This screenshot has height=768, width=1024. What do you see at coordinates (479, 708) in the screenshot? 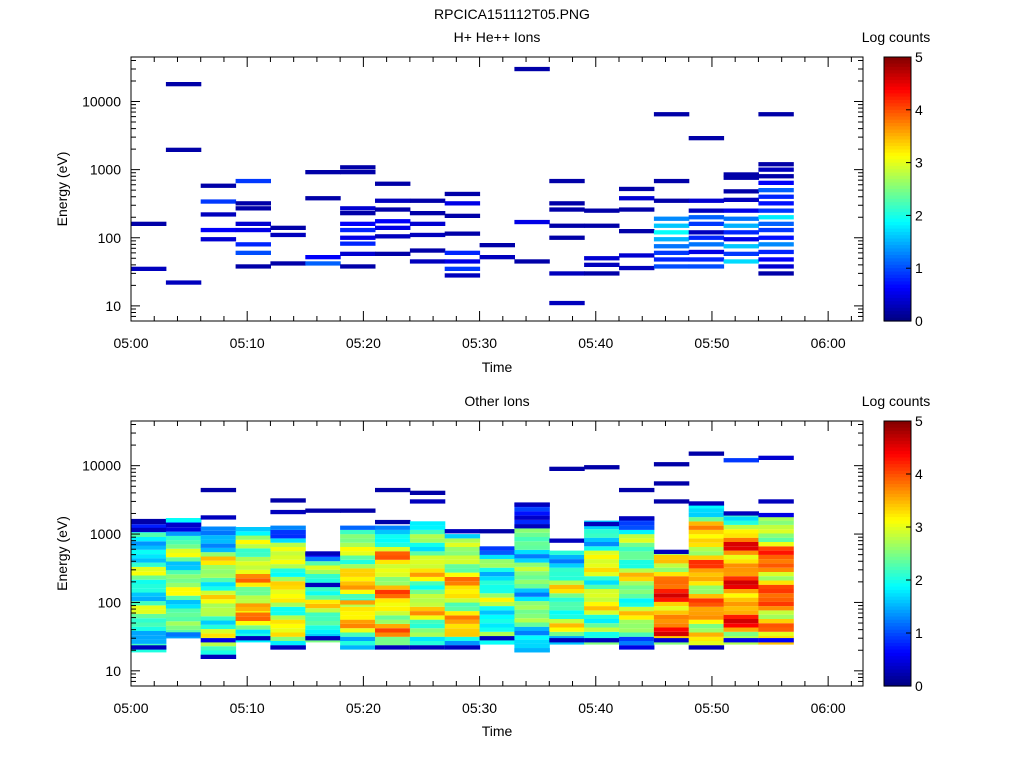
I see `x-tick-label: 05:30` at bounding box center [479, 708].